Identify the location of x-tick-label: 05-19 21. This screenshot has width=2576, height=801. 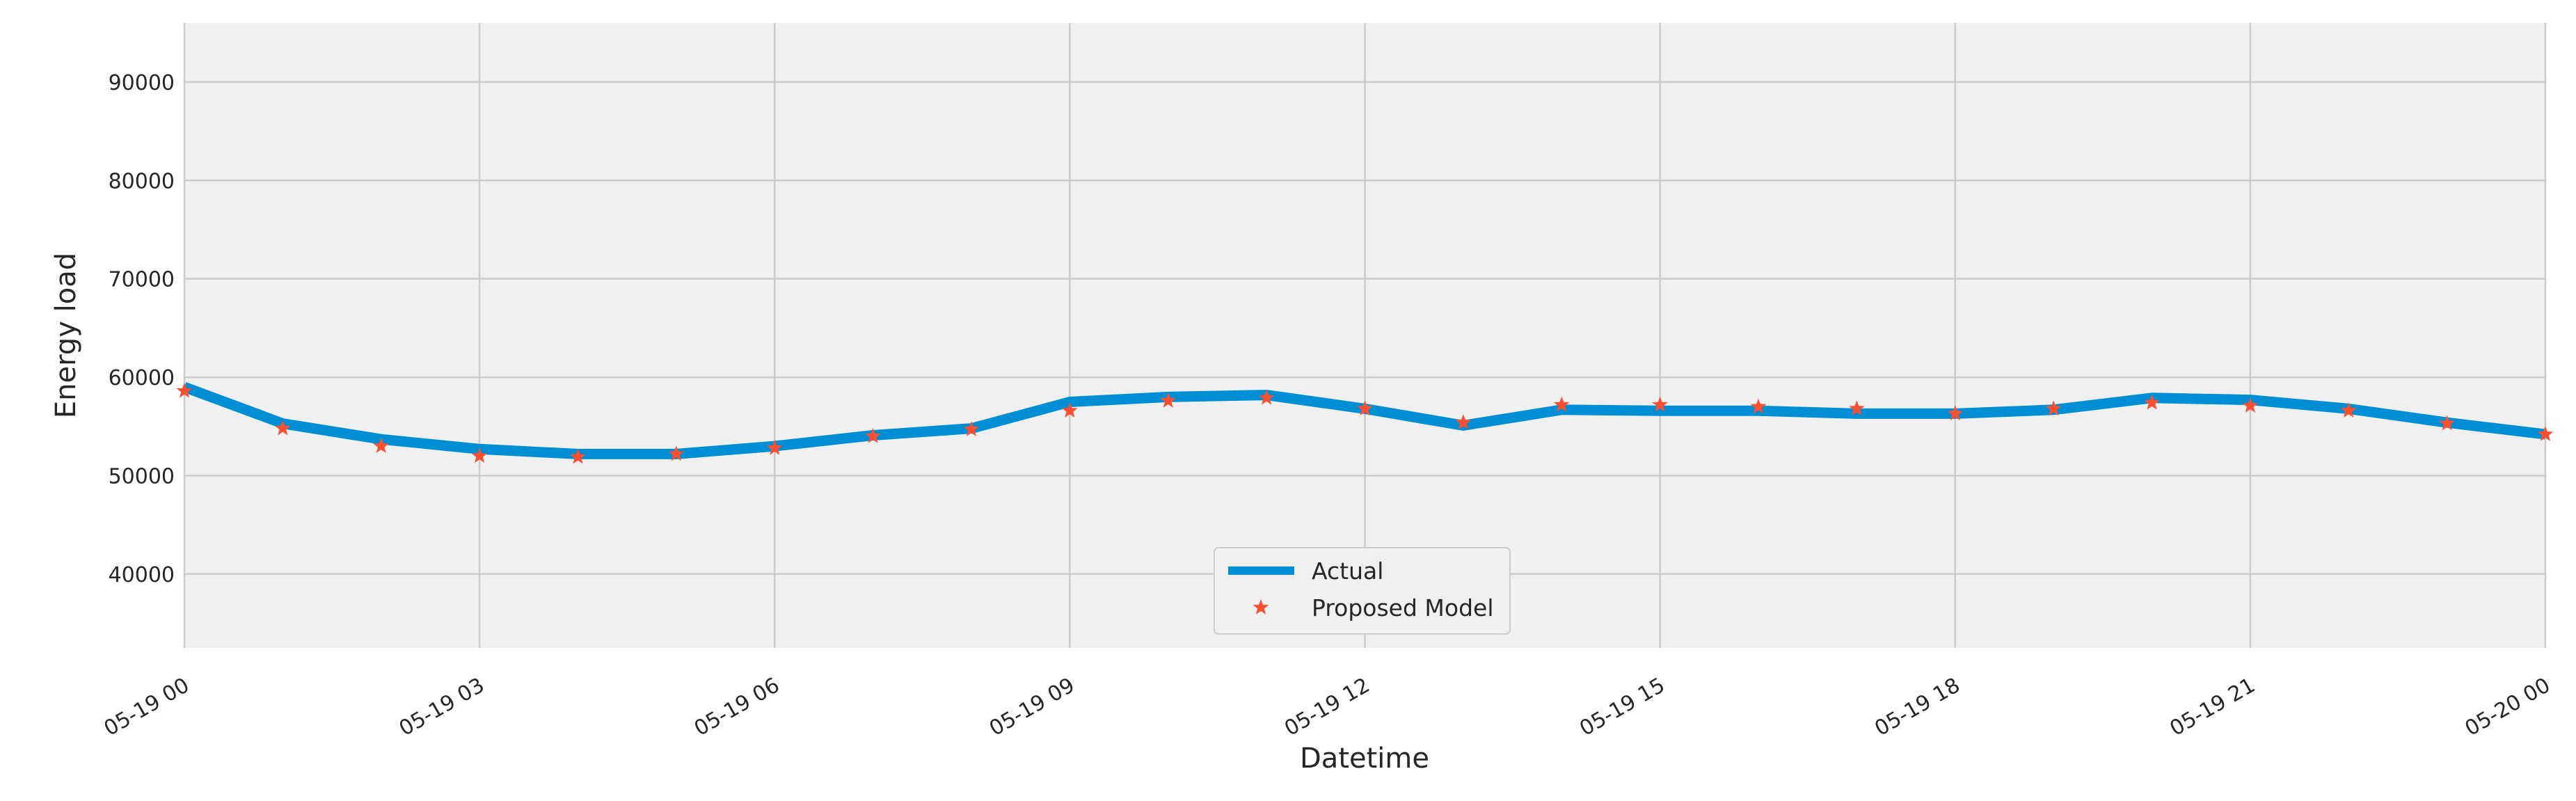
(2212, 707).